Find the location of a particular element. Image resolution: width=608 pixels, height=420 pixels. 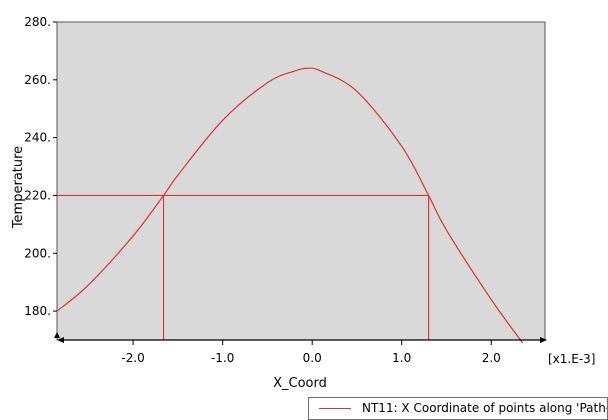

x-tick-label: 0.0 is located at coordinates (312, 358).